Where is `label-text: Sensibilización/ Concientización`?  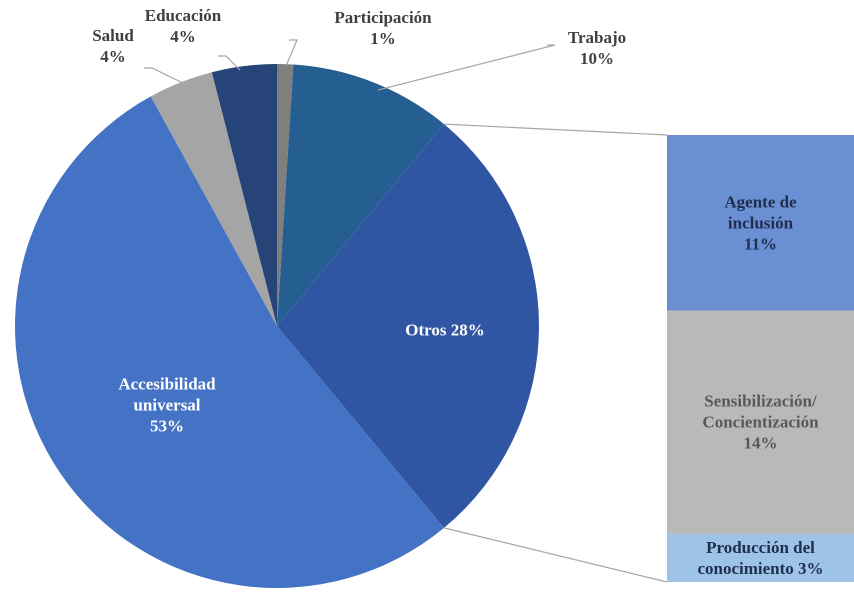 label-text: Sensibilización/ Concientización is located at coordinates (760, 411).